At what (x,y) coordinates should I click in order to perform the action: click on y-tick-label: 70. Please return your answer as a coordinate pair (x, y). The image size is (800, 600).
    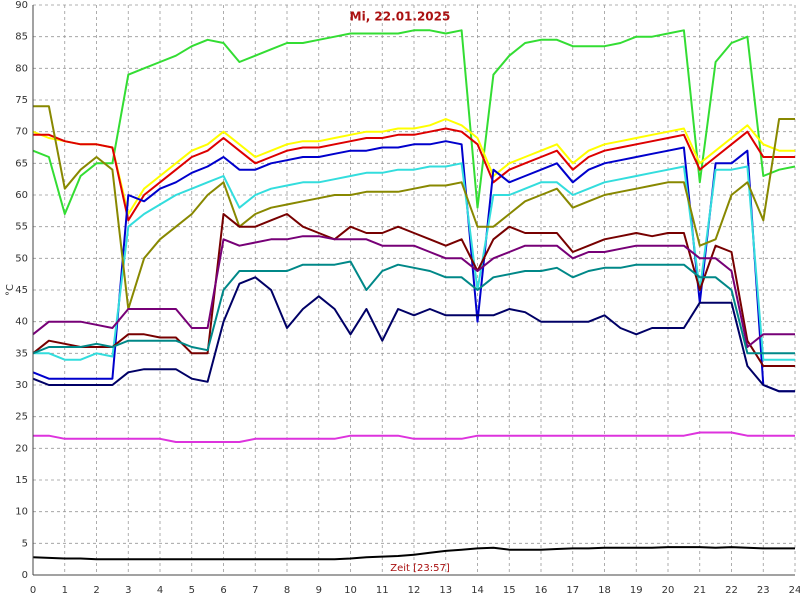
    Looking at the image, I should click on (21, 132).